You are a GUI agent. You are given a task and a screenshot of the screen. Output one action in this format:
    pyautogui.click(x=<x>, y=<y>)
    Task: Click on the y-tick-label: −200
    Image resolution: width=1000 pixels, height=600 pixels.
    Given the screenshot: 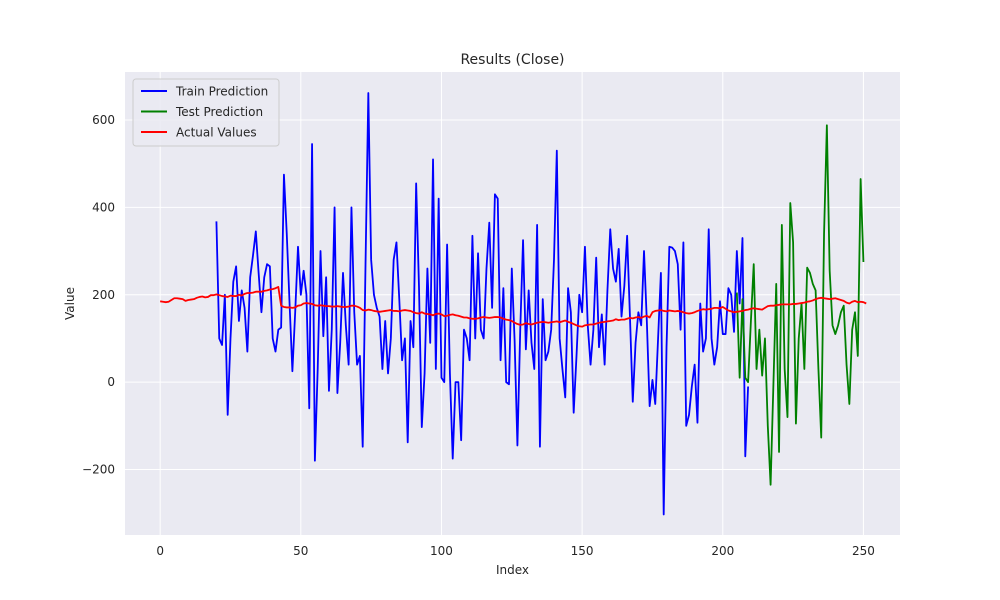 What is the action you would take?
    pyautogui.click(x=98, y=469)
    